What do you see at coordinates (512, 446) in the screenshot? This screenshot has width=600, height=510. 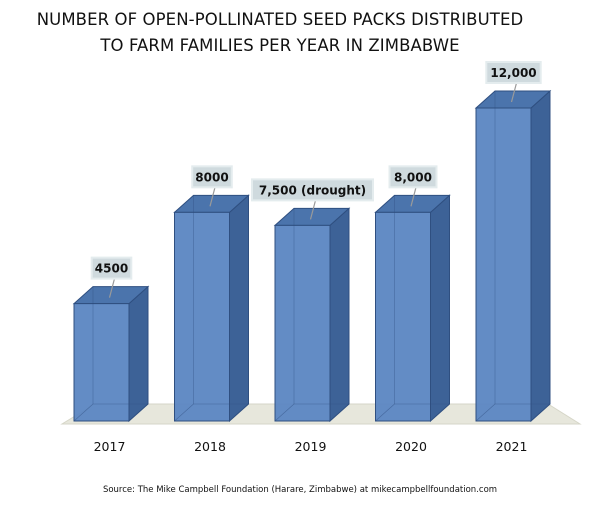 I see `x-tick-label: 2021` at bounding box center [512, 446].